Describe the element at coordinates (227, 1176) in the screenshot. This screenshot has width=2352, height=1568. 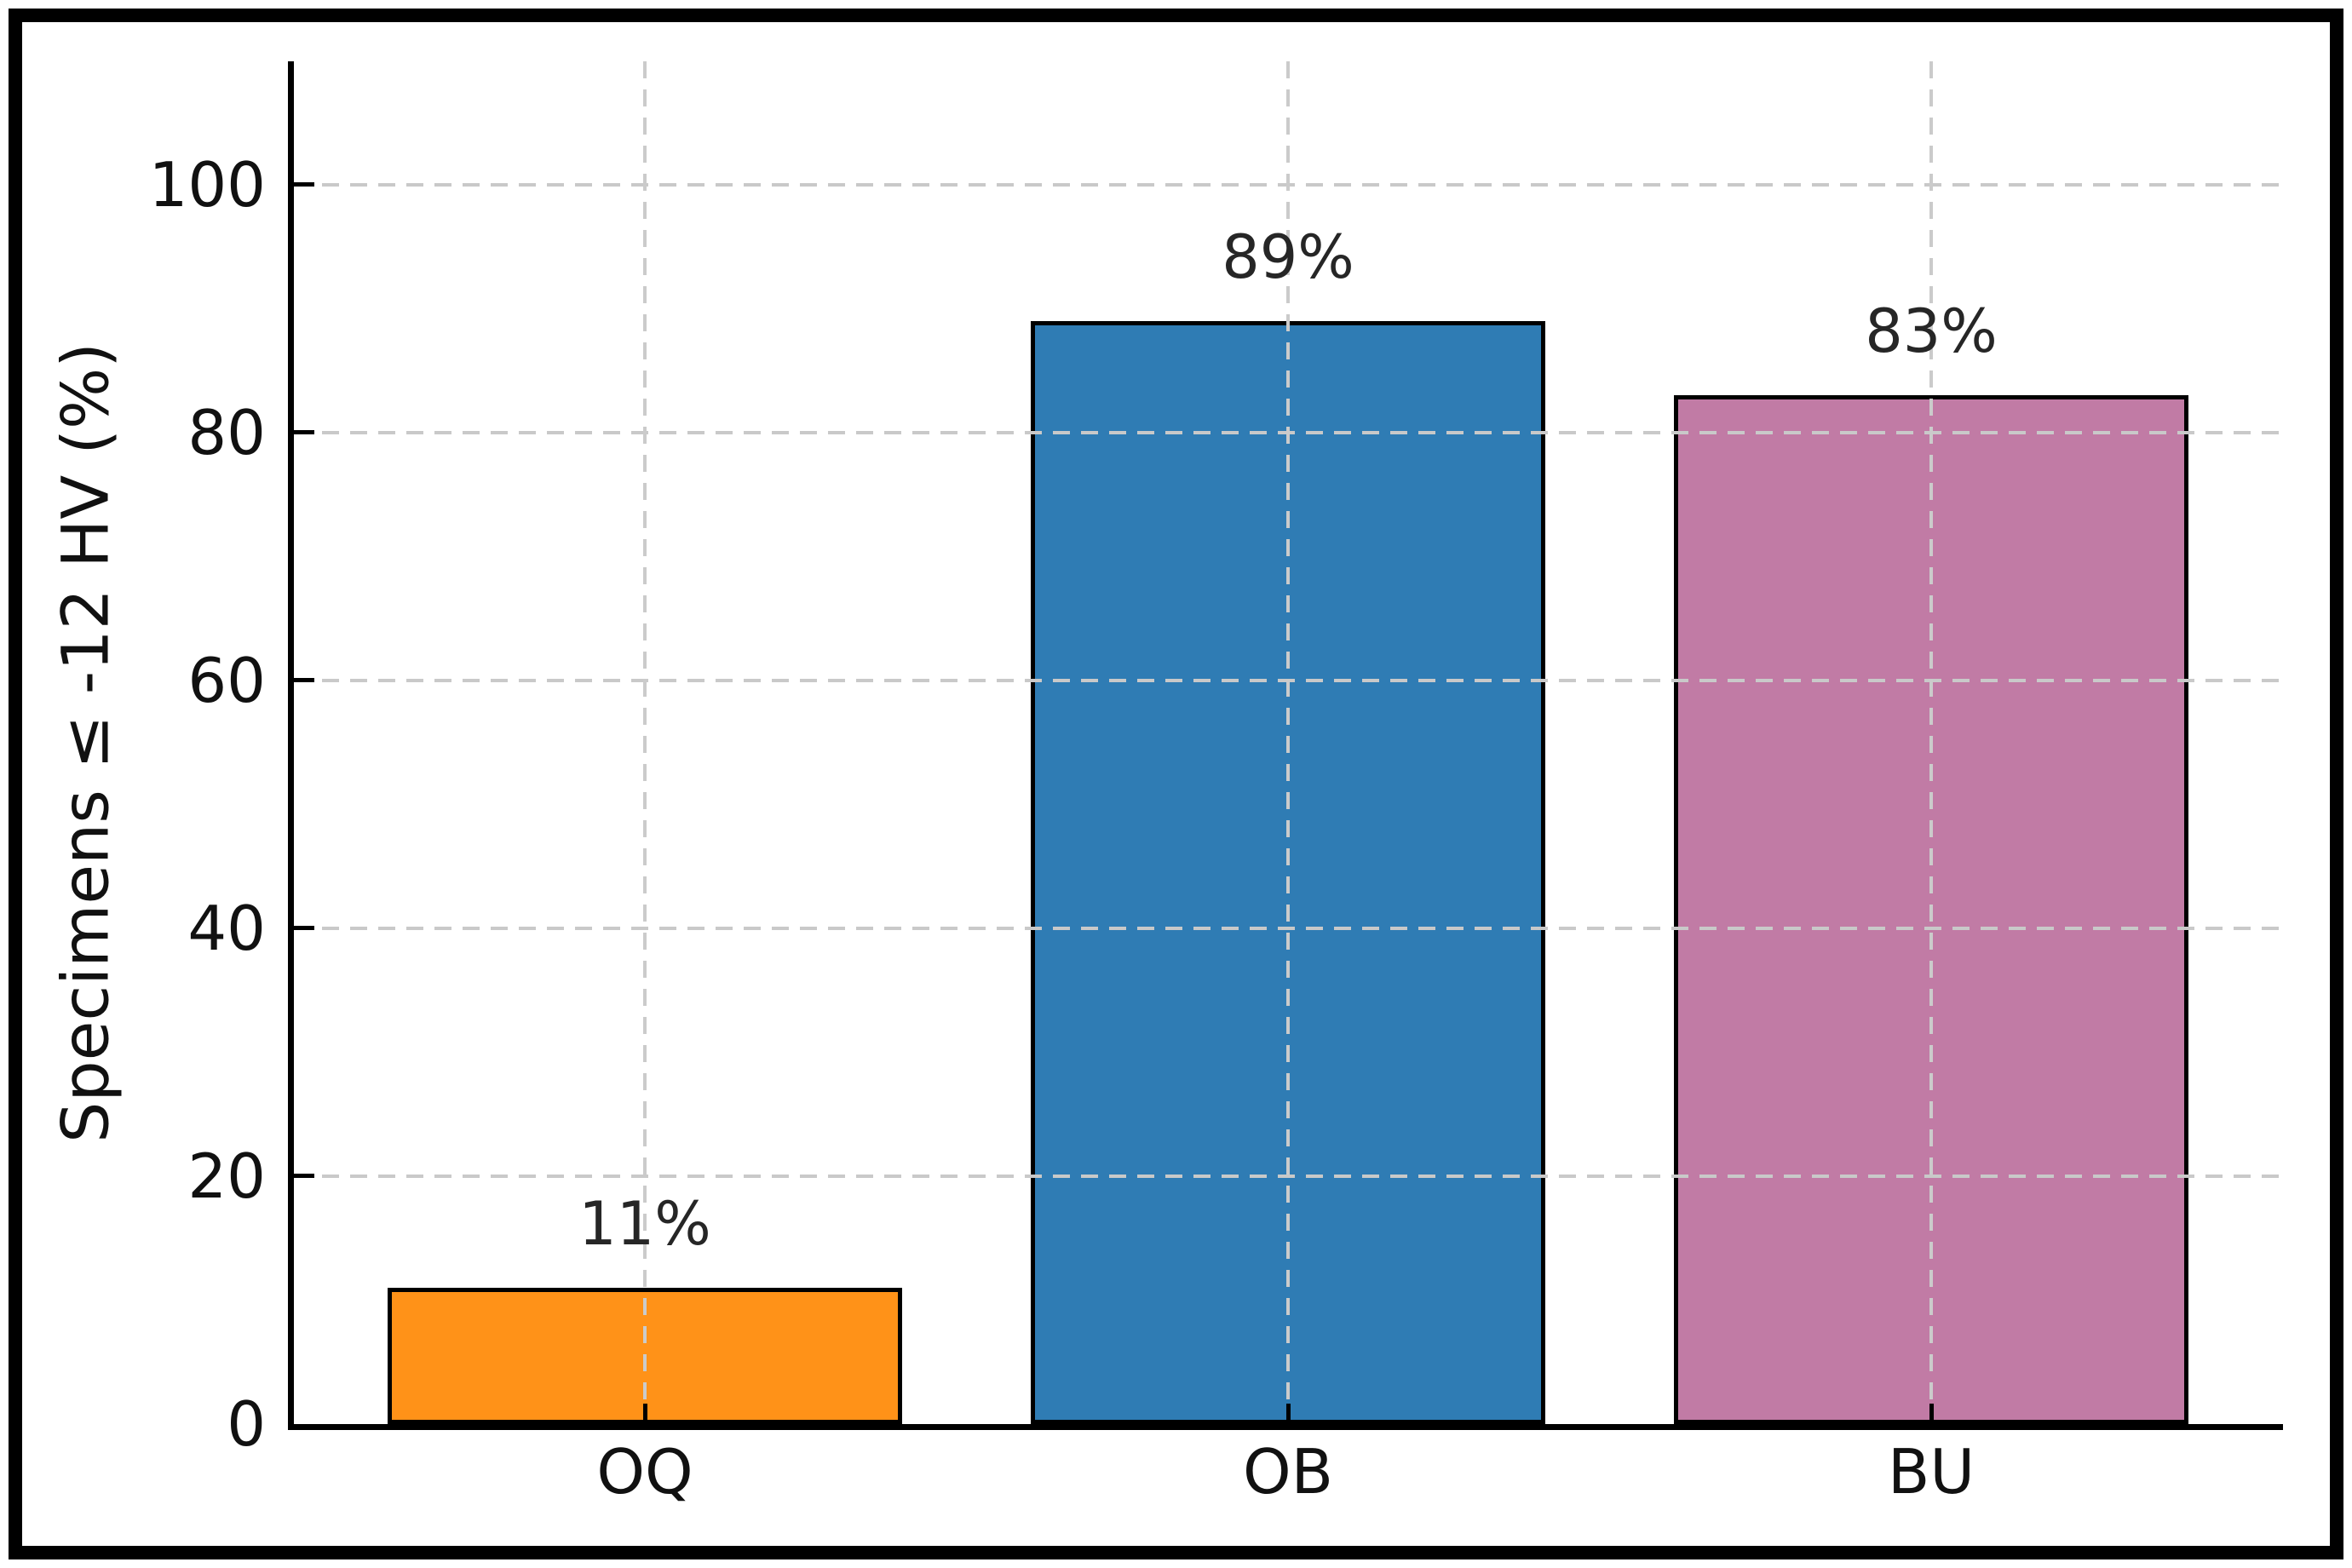
I see `y-tick-label-20: 20` at that location.